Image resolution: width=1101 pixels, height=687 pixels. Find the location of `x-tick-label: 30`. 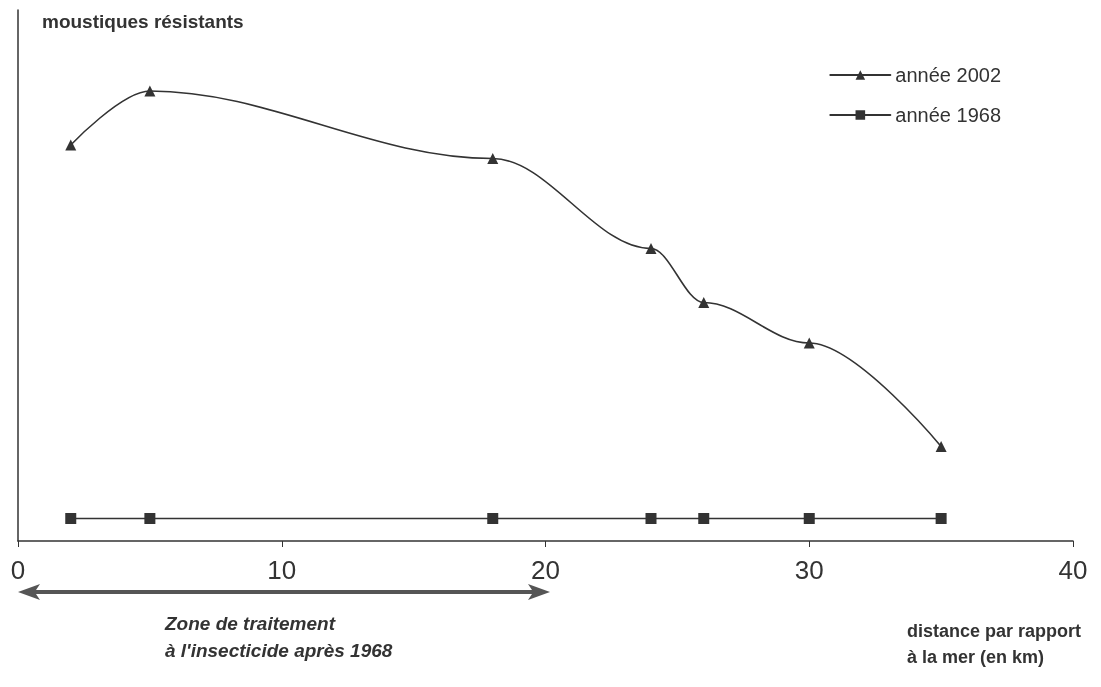

x-tick-label: 30 is located at coordinates (809, 570).